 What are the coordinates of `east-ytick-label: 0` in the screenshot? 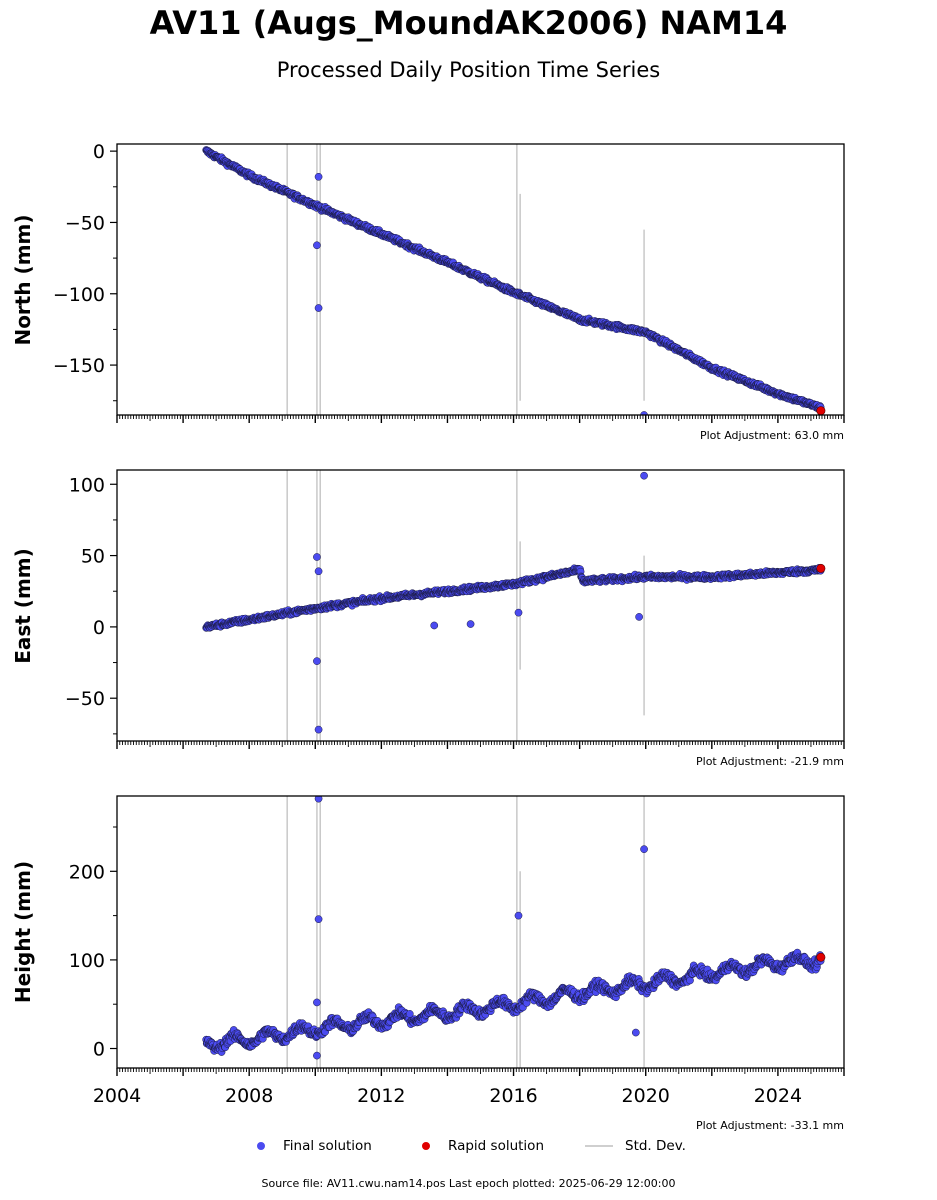 It's located at (99, 628).